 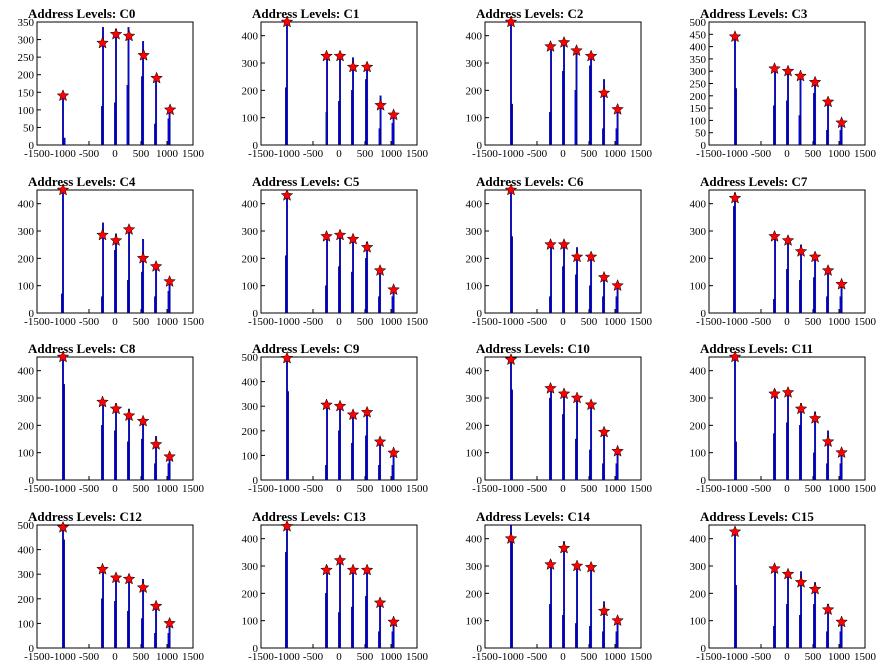 What do you see at coordinates (698, 35) in the screenshot?
I see `y-tick-label: 450` at bounding box center [698, 35].